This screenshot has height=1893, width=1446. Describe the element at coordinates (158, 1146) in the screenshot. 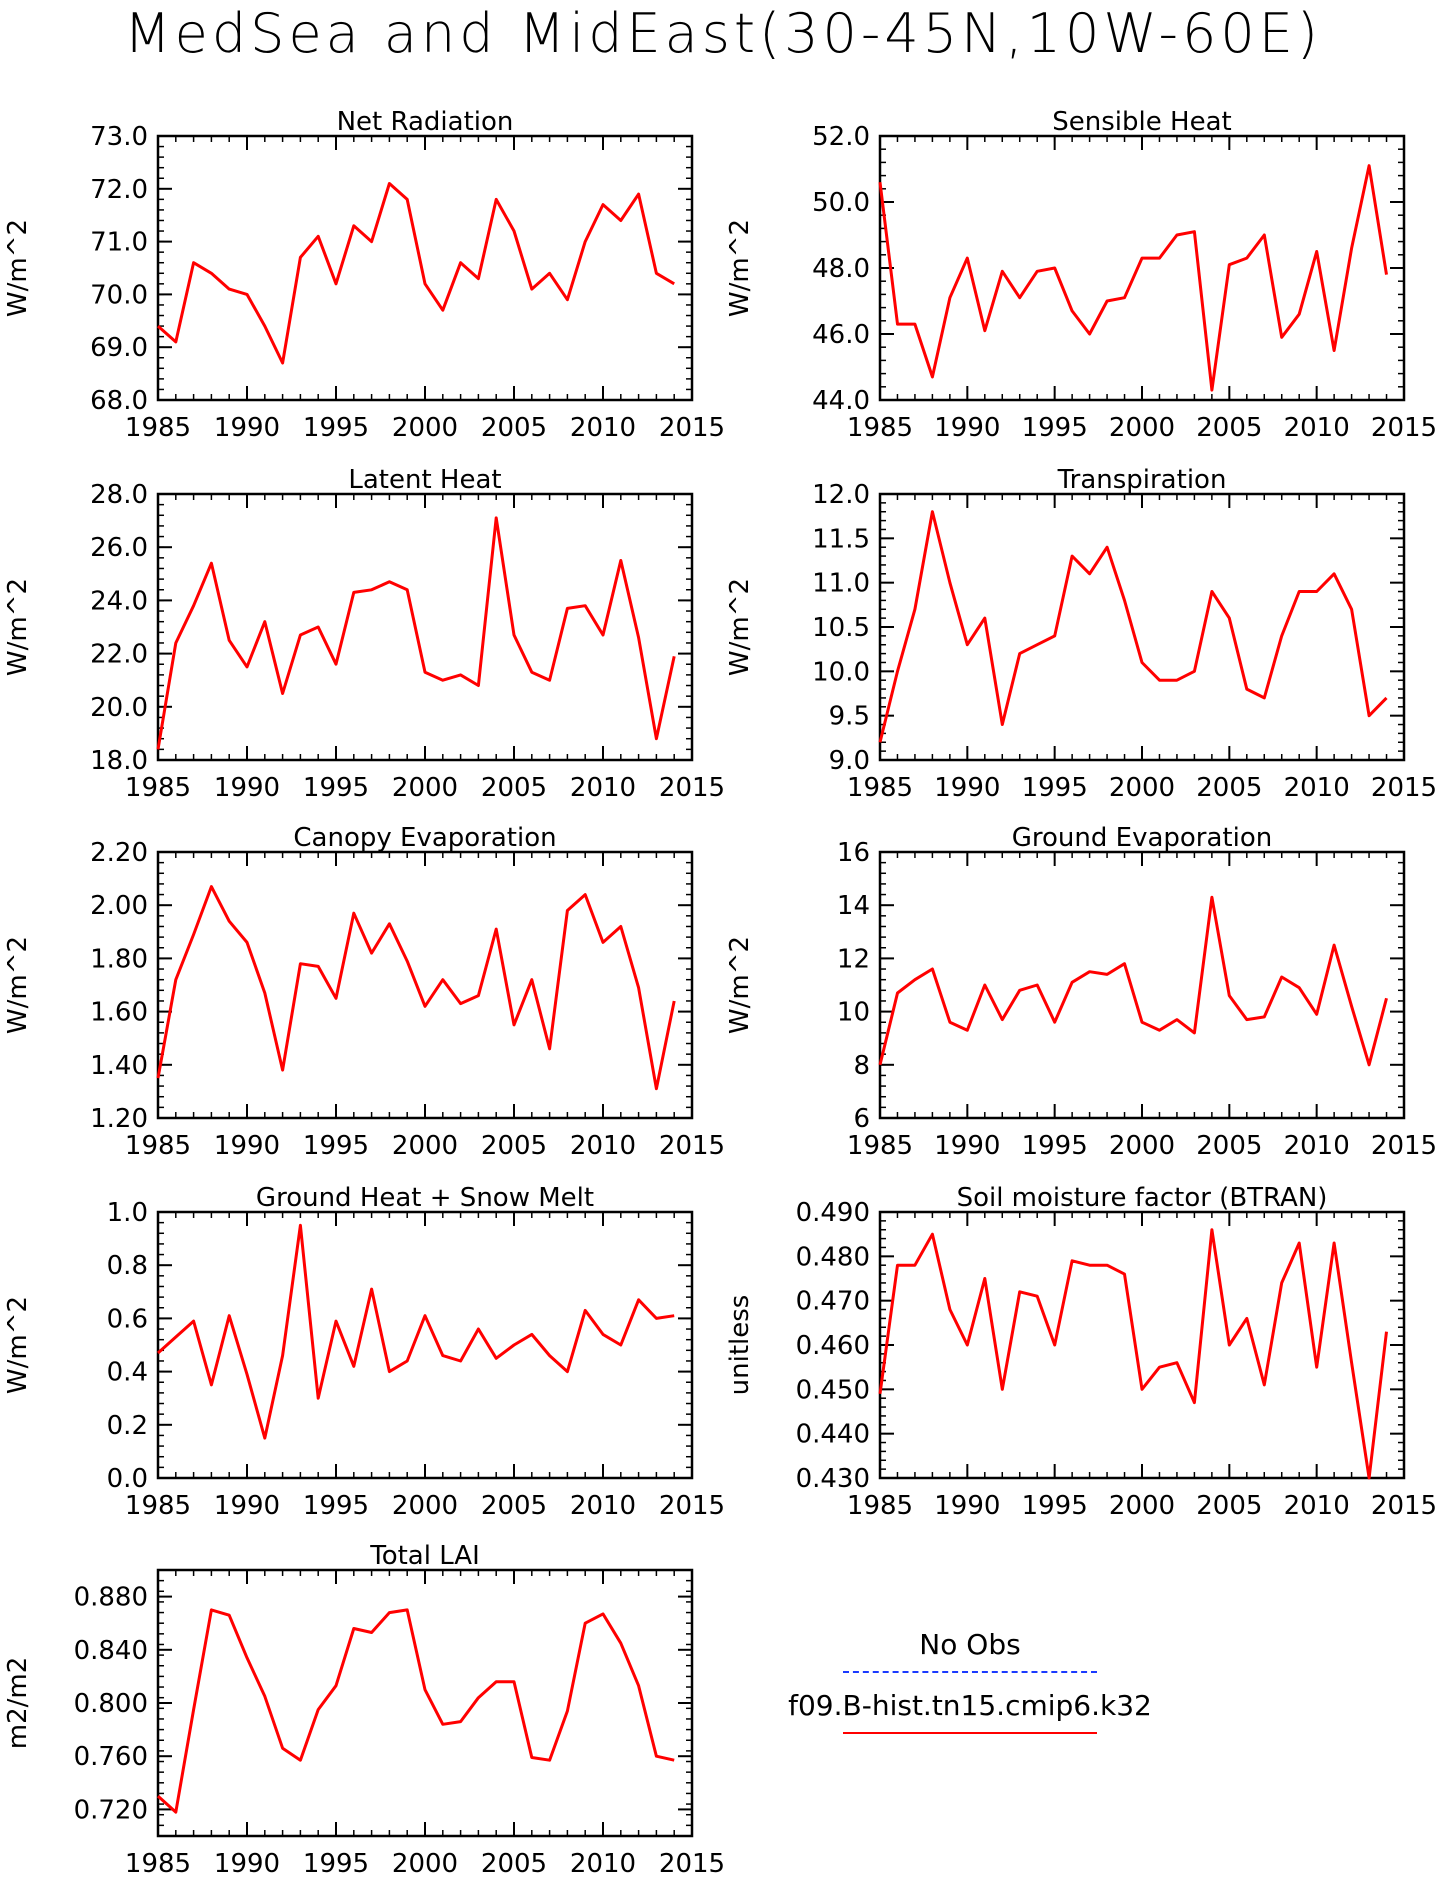

I see `panel-5-x-tick-label: 1985` at that location.